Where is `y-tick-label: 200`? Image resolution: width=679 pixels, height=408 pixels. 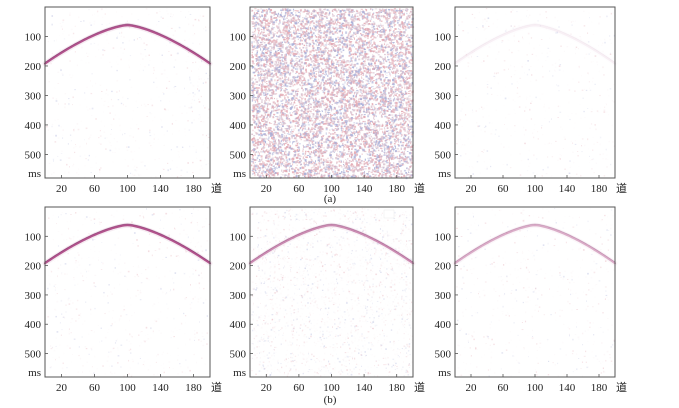
y-tick-label: 200 is located at coordinates (33, 67).